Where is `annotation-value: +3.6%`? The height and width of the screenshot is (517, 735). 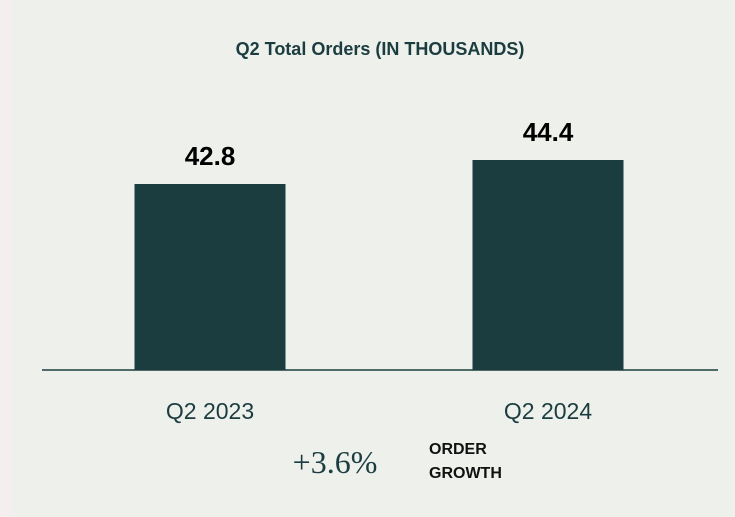 annotation-value: +3.6% is located at coordinates (335, 462).